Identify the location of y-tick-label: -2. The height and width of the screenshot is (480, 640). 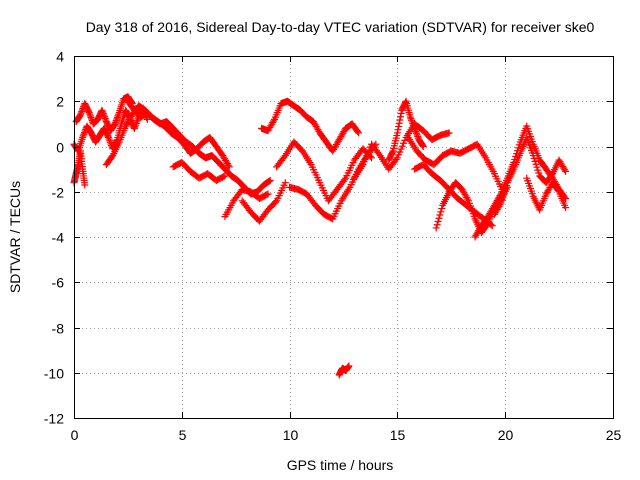
(58, 193).